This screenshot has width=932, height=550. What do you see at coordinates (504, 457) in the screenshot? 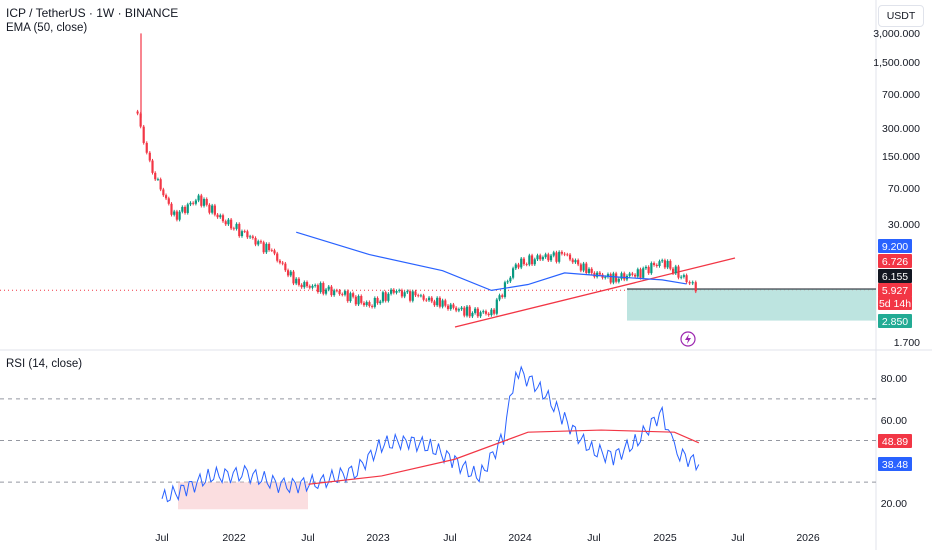
I see `rsi-ma-path` at bounding box center [504, 457].